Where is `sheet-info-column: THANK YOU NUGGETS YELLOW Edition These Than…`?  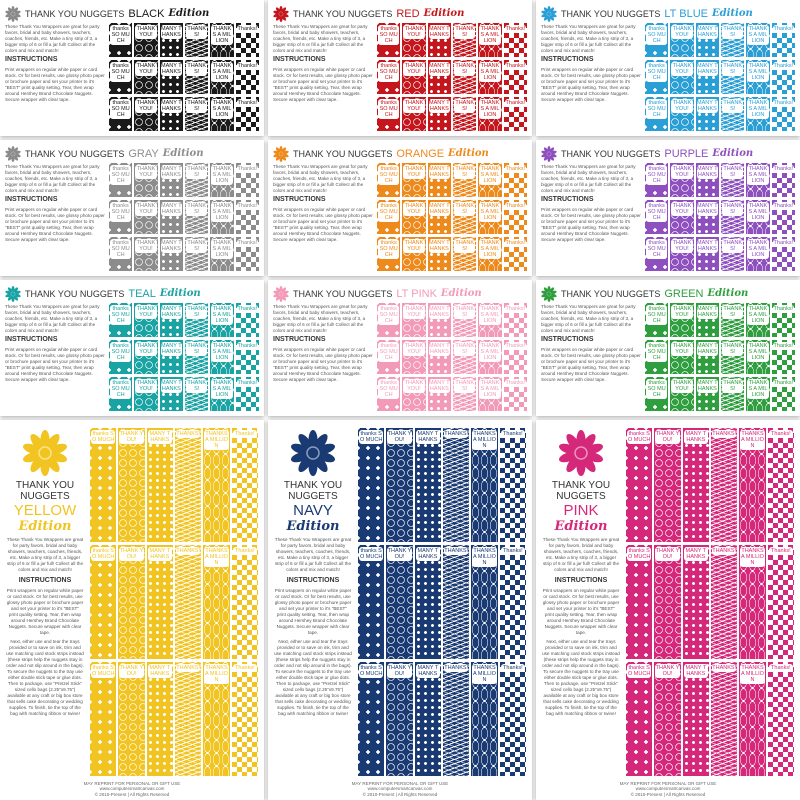 sheet-info-column: THANK YOU NUGGETS YELLOW Edition These Than… is located at coordinates (48, 602).